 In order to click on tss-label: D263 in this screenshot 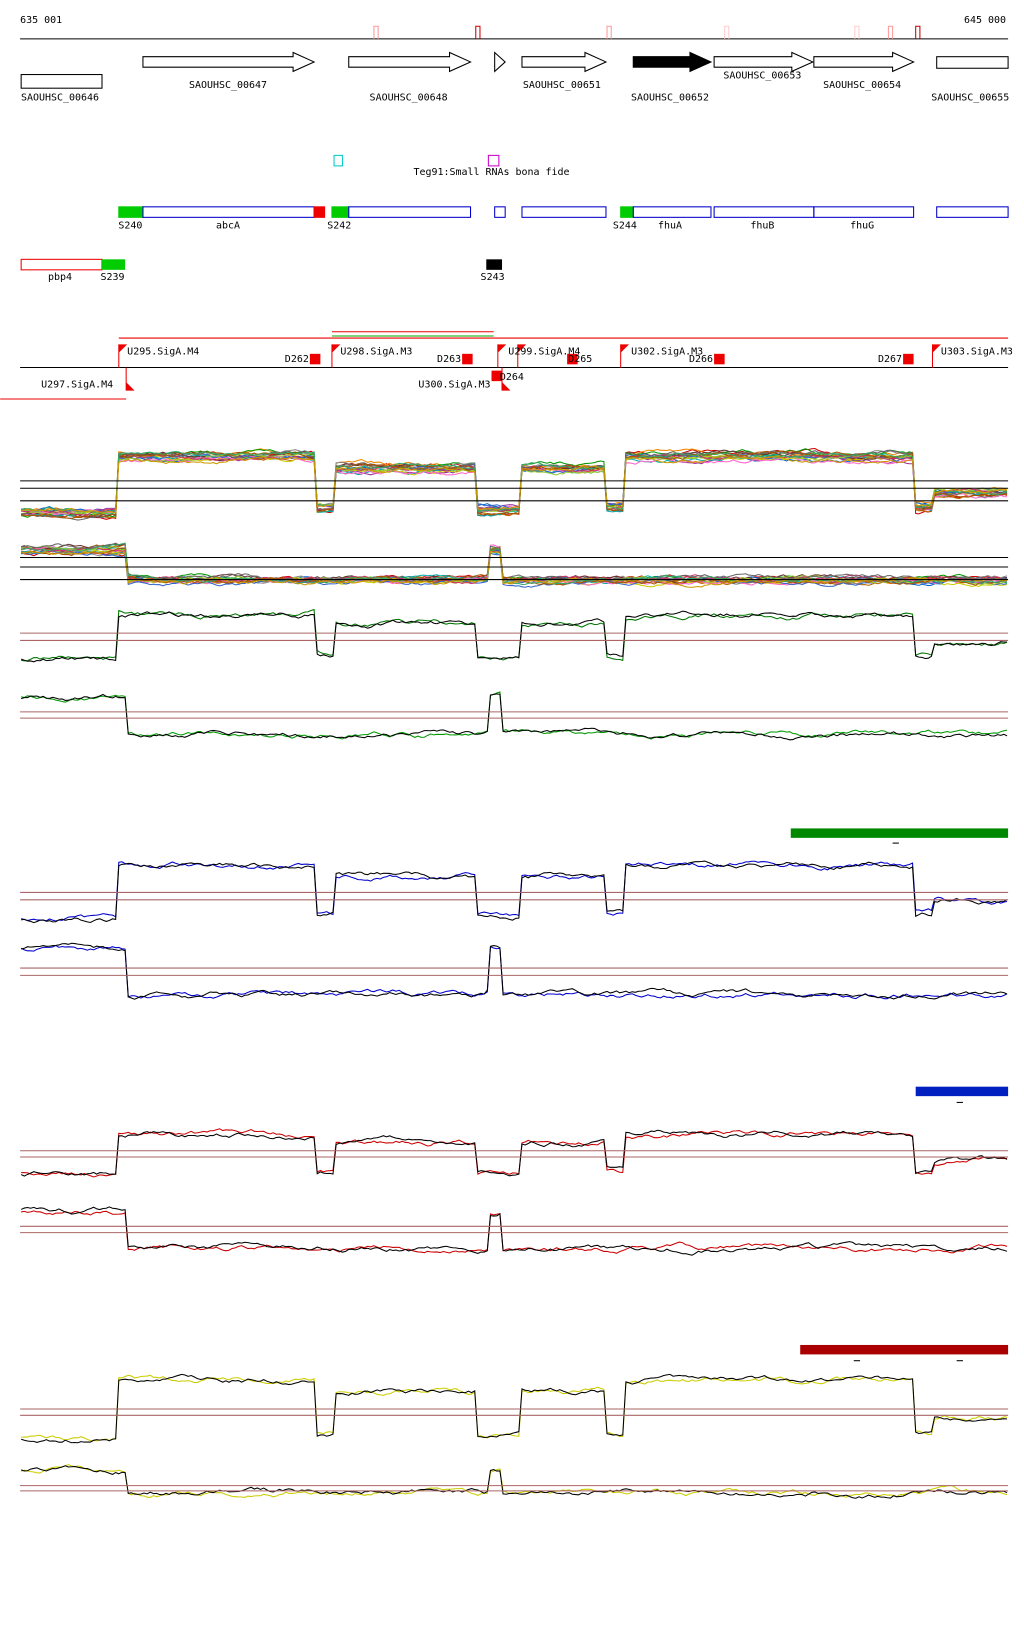, I will do `click(449, 359)`.